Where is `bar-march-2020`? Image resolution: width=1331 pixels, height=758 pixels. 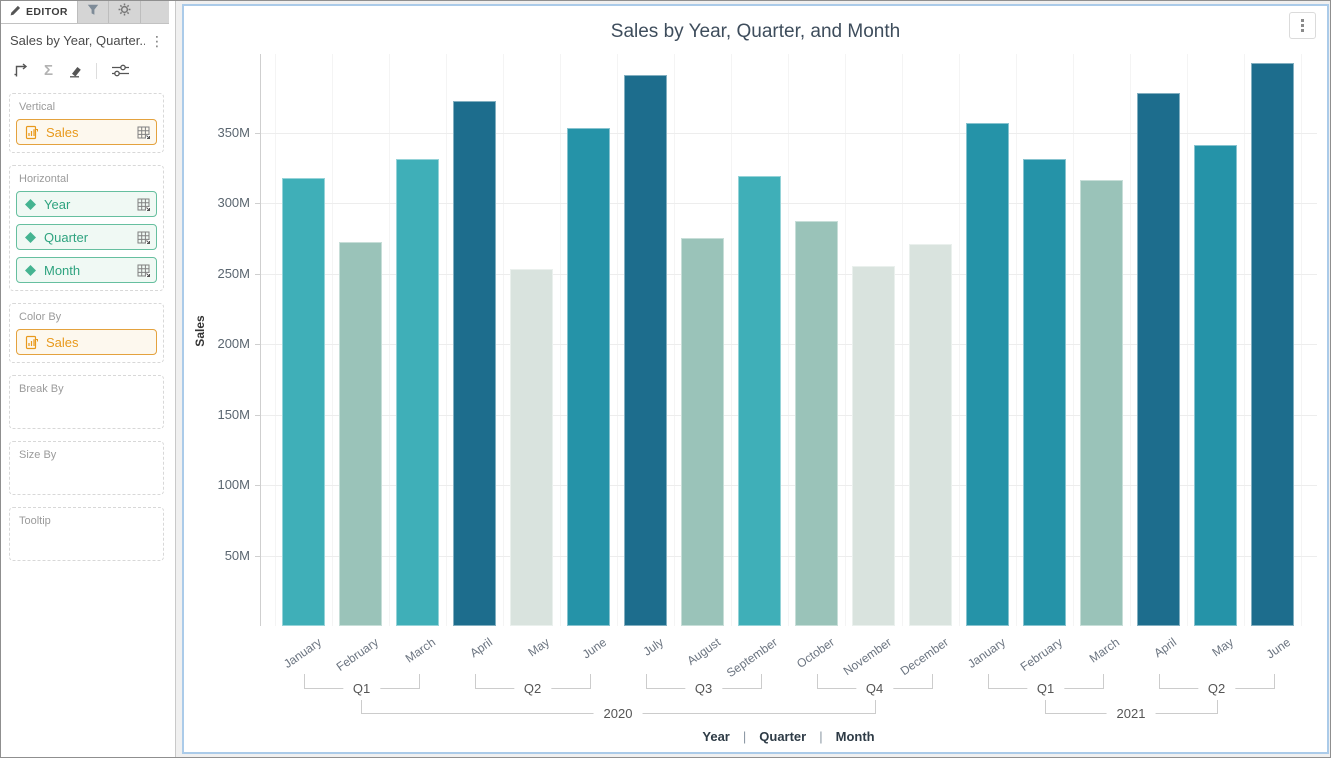
bar-march-2020 is located at coordinates (417, 392).